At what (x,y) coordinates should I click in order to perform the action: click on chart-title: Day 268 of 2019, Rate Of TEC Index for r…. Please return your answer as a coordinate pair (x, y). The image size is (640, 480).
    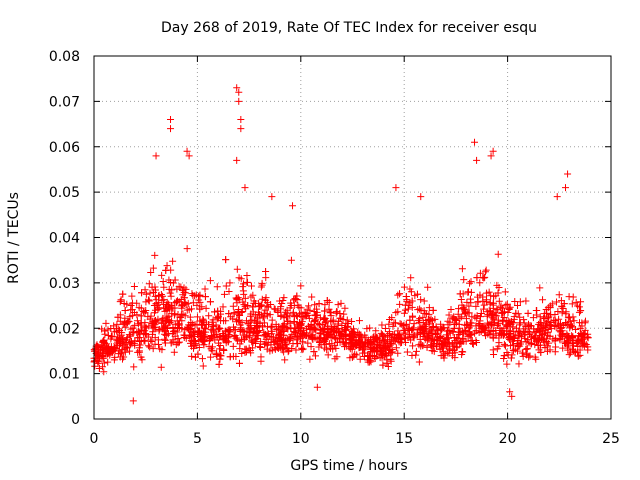
    Looking at the image, I should click on (349, 28).